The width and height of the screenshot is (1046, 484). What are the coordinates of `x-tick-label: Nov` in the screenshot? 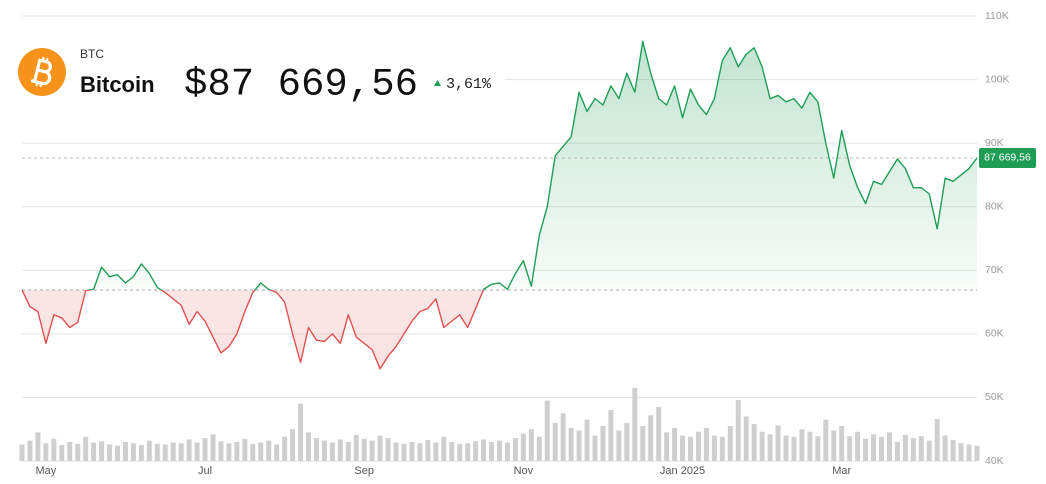 It's located at (524, 471).